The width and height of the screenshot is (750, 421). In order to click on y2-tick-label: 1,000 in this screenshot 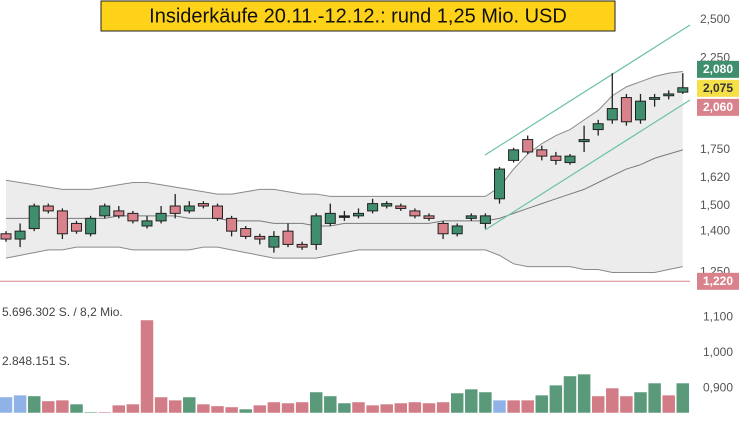, I will do `click(718, 352)`.